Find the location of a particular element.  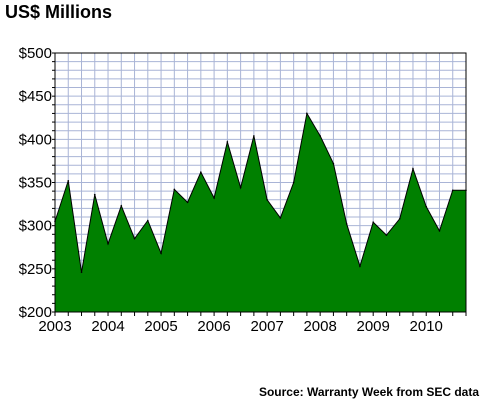

x-axis-labels: 2003 2004 2005 2006 2007 2008 2009 2010 is located at coordinates (240, 326).